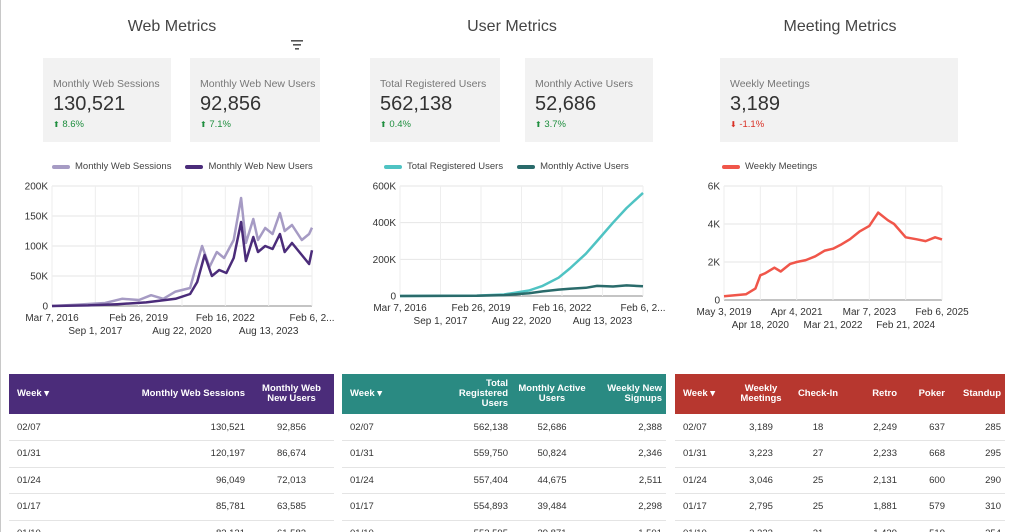 Image resolution: width=1024 pixels, height=532 pixels. I want to click on value-cell: 2,795, so click(761, 507).